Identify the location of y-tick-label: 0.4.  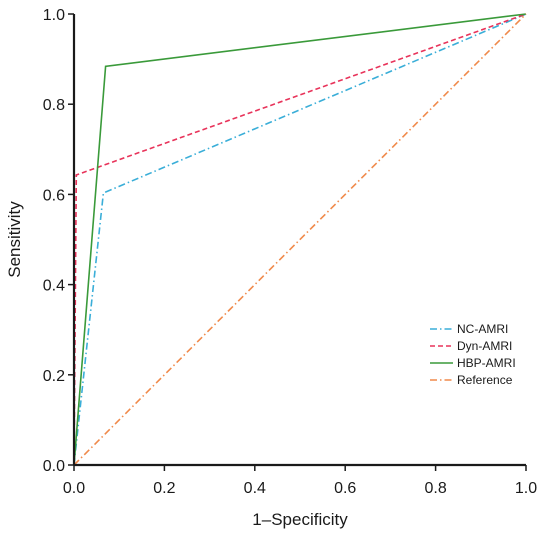
(54, 286).